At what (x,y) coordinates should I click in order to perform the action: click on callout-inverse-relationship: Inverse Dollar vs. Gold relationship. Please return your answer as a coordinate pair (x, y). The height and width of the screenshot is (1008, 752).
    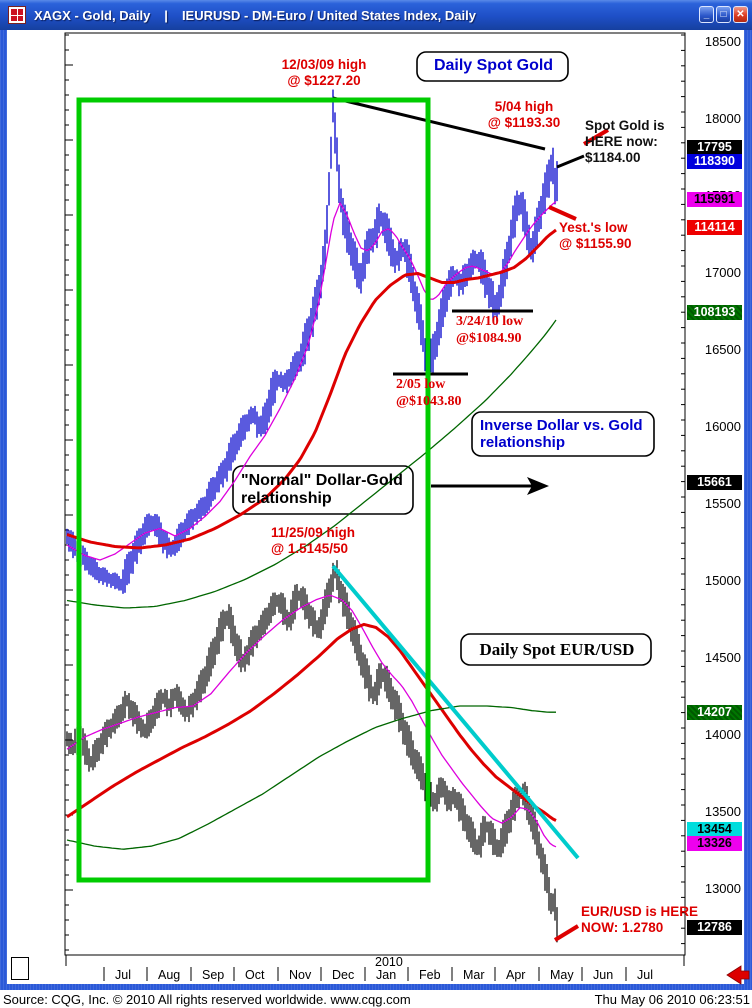
    Looking at the image, I should click on (561, 433).